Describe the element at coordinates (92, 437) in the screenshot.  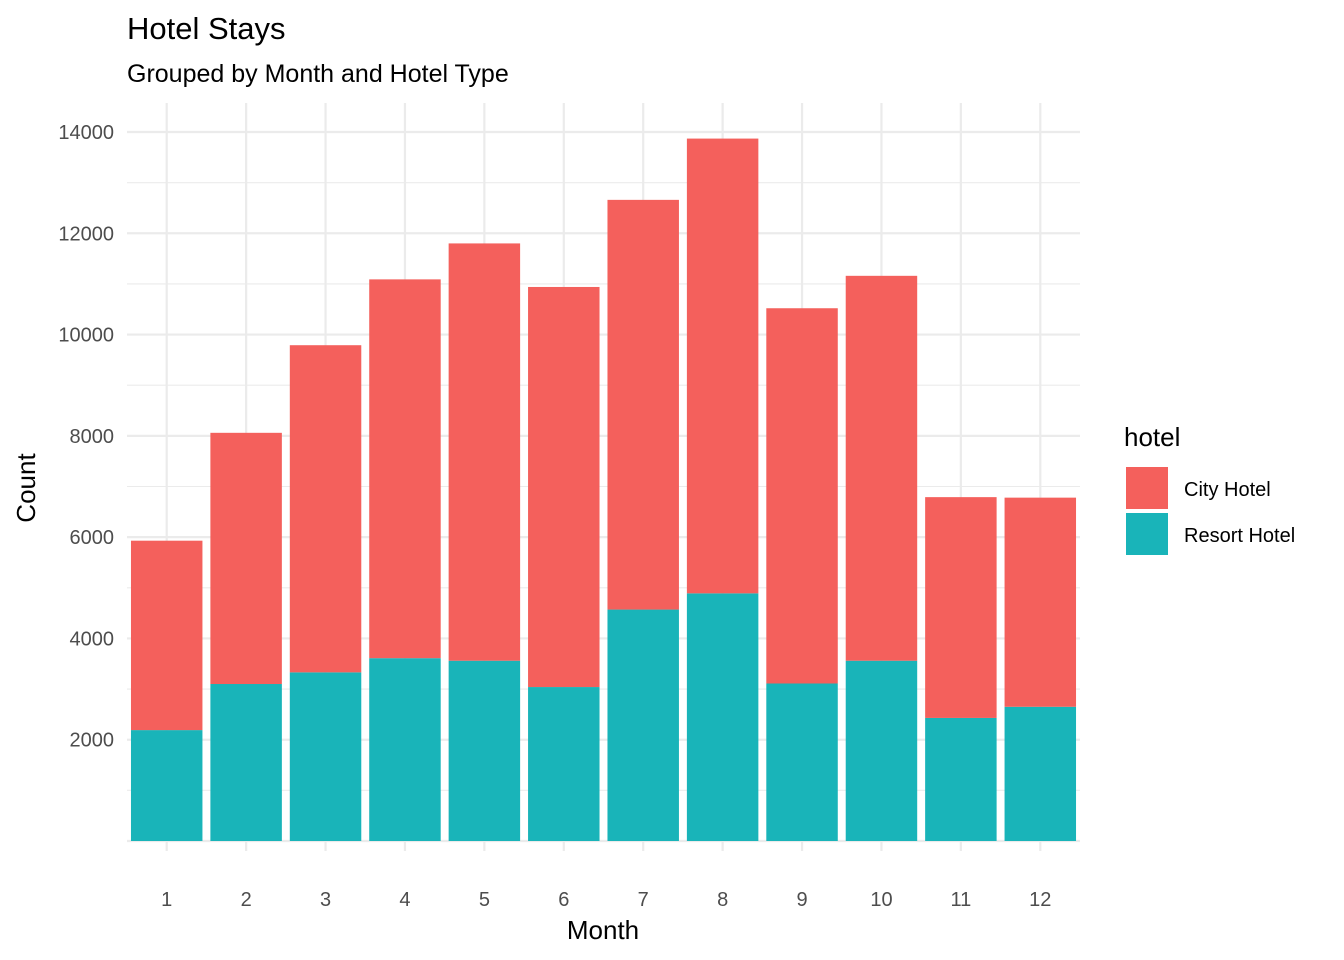
I see `y-tick-label: 8000` at that location.